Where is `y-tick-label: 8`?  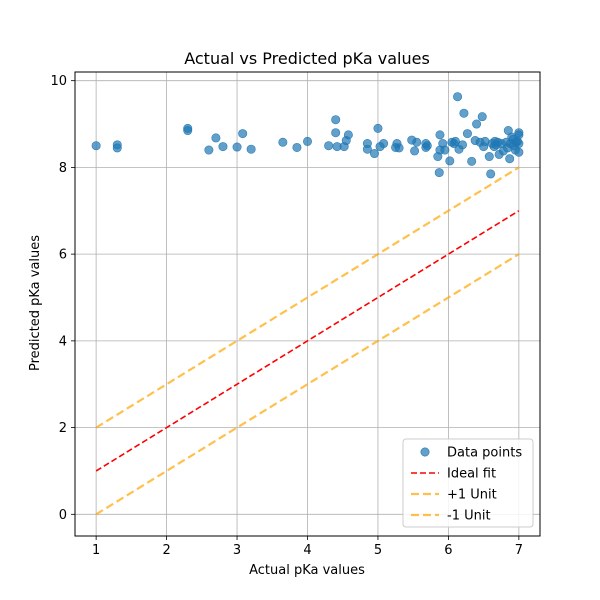 y-tick-label: 8 is located at coordinates (63, 168).